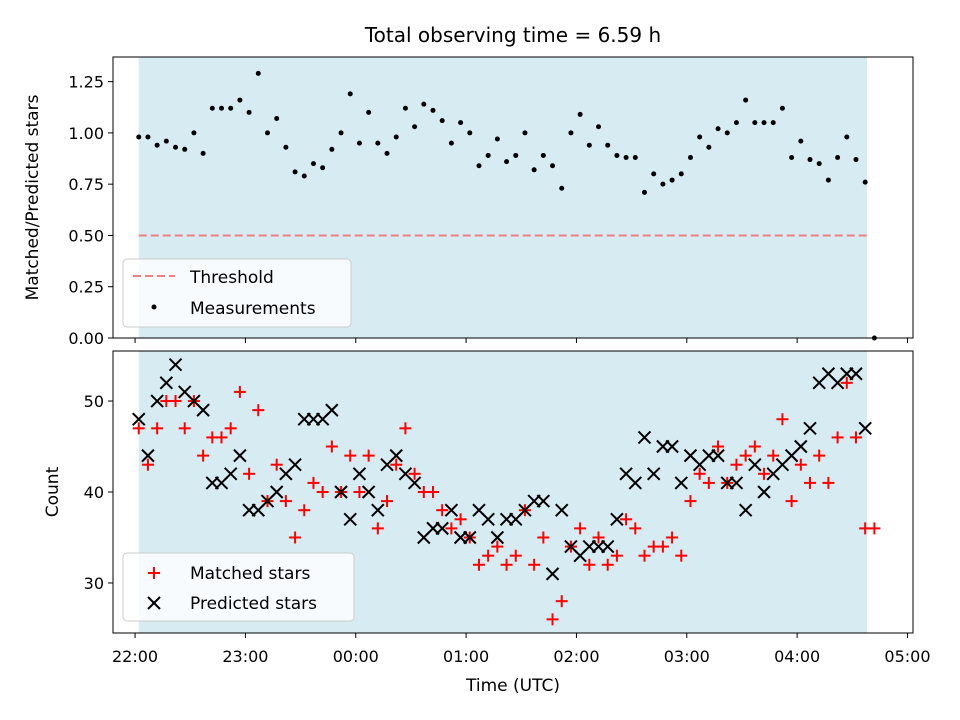  Describe the element at coordinates (33, 197) in the screenshot. I see `ratio-y-axis-label: Matched/Predicted stars` at that location.